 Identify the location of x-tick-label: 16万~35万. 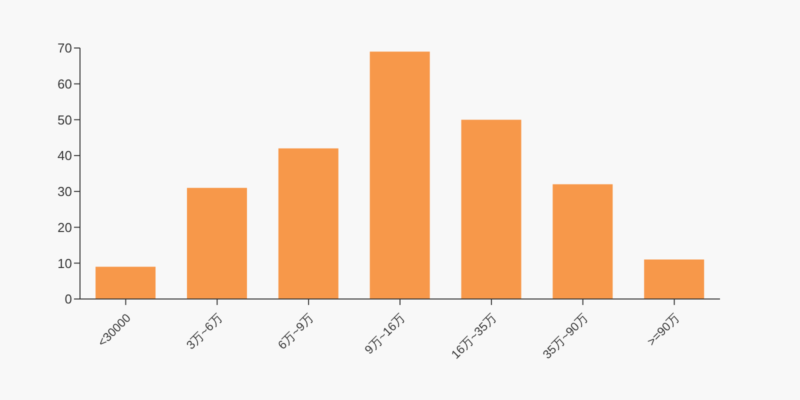
(474, 336).